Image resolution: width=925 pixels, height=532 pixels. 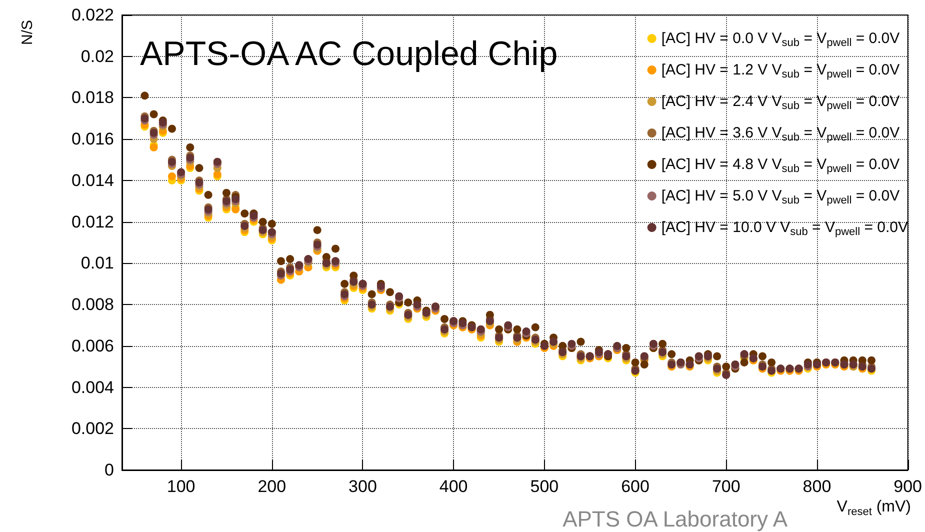 I want to click on x-tick-label: 800, so click(x=817, y=486).